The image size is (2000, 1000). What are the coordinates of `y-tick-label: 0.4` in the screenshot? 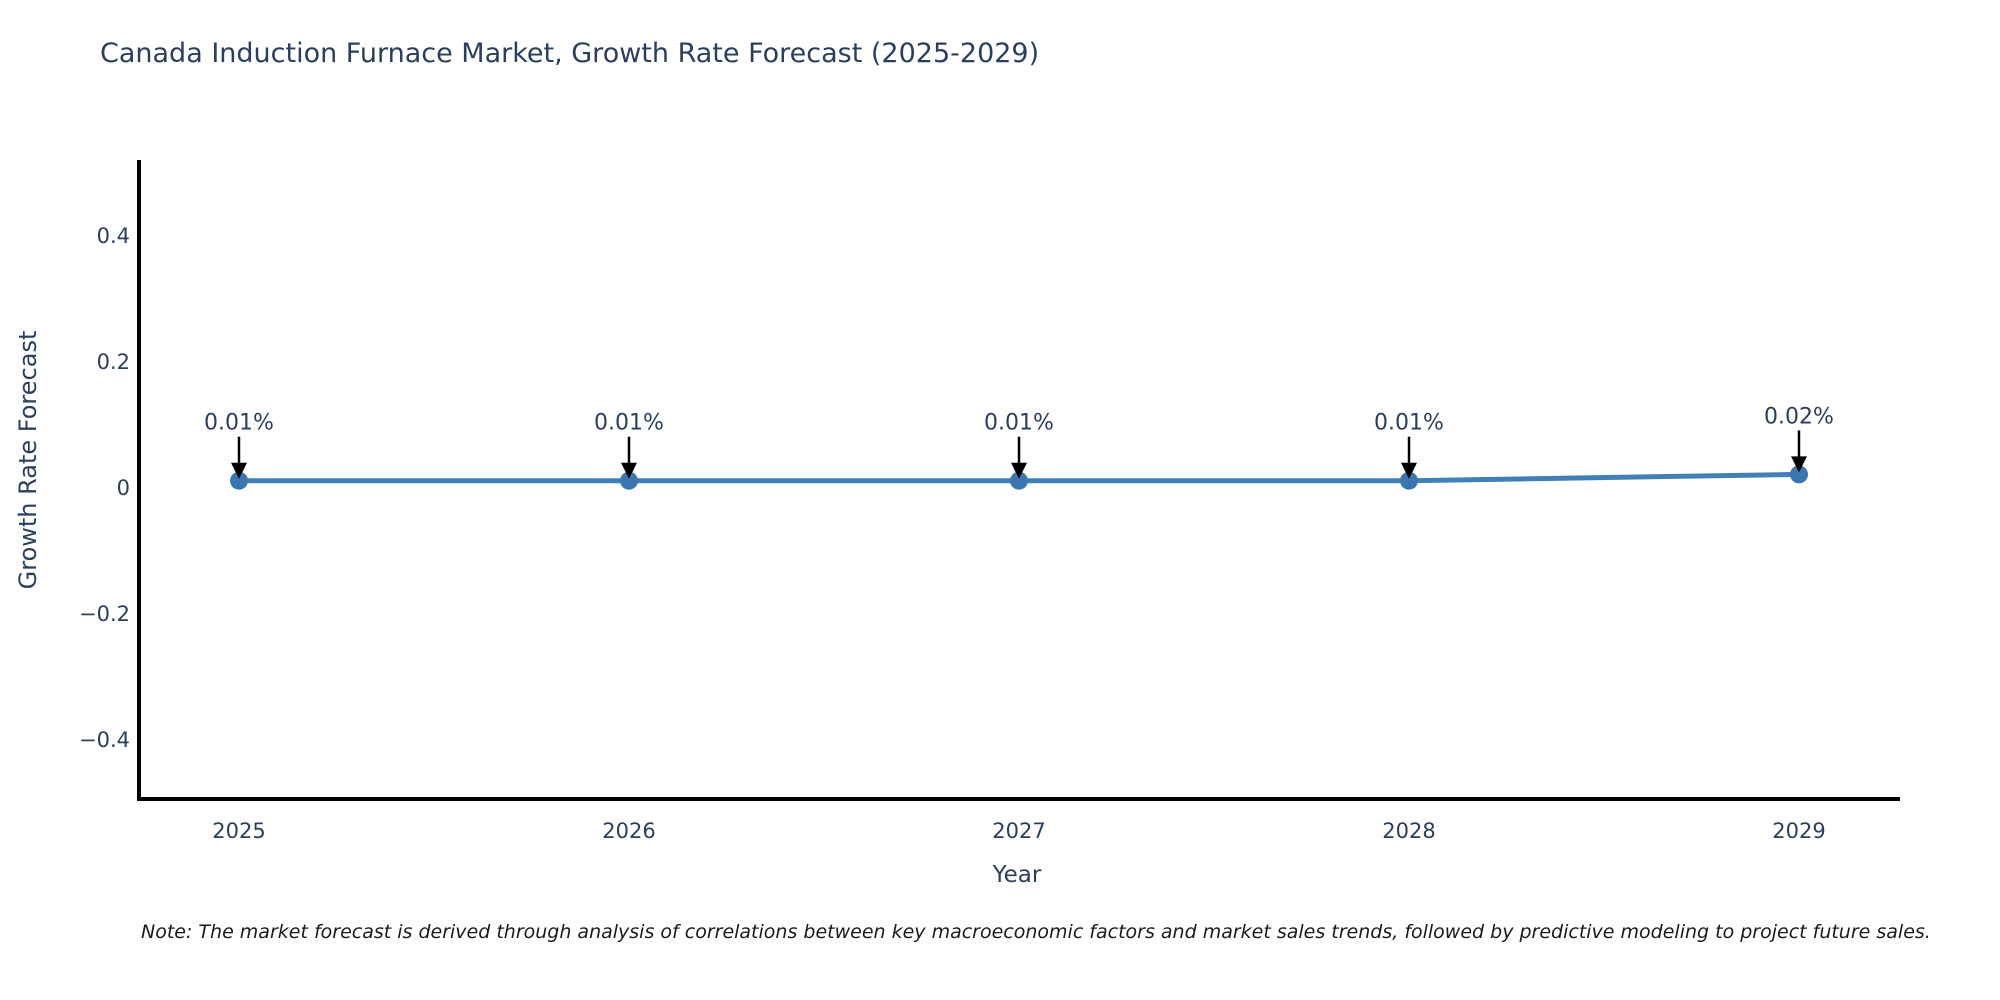 It's located at (113, 236).